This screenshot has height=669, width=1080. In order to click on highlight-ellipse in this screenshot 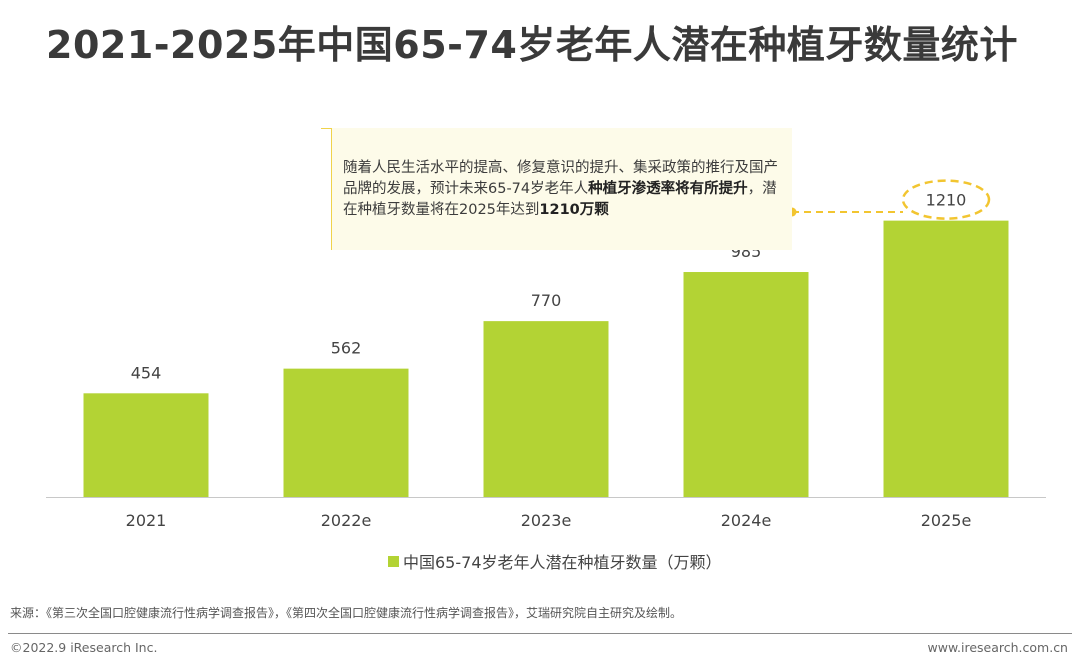, I will do `click(946, 199)`.